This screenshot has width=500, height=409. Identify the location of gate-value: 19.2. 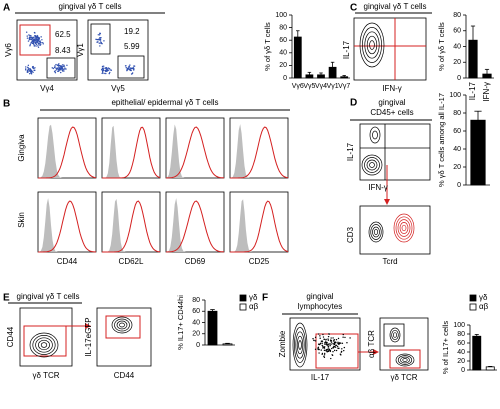
(132, 31).